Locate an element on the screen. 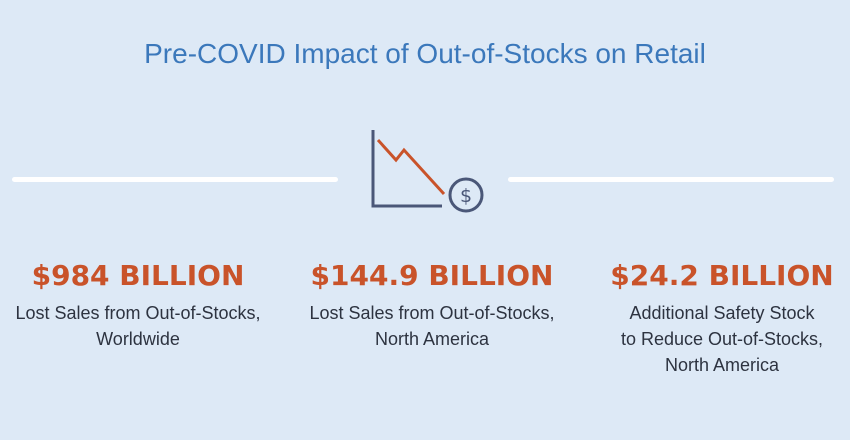  stat-description-line: Worldwide is located at coordinates (138, 339).